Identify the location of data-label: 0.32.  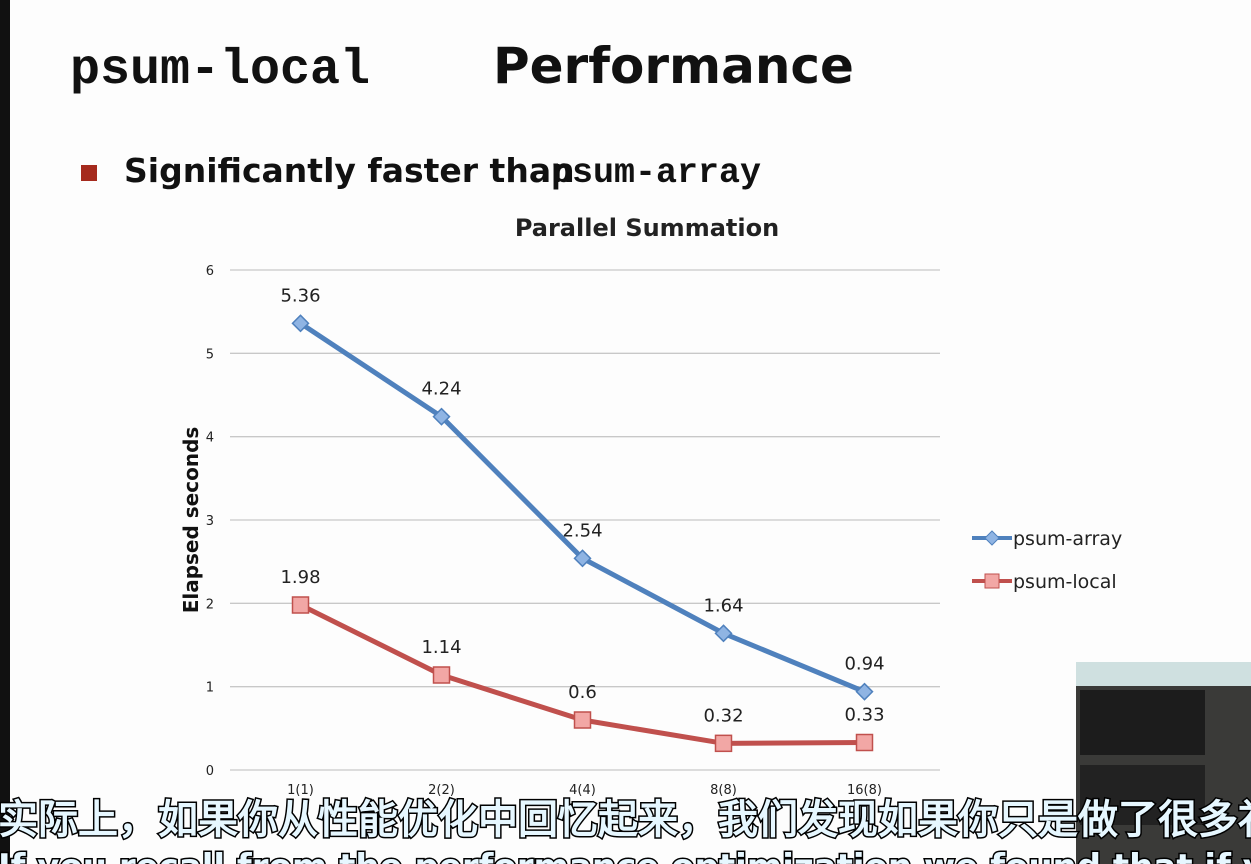
(723, 715).